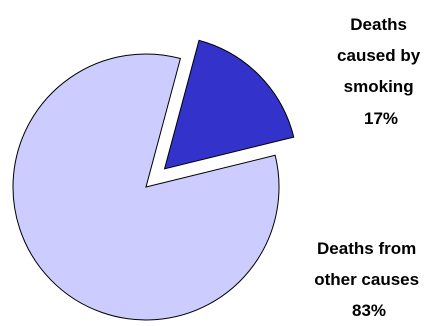 Image resolution: width=443 pixels, height=326 pixels. What do you see at coordinates (378, 24) in the screenshot?
I see `slice-label-smoking-line-1: Deaths` at bounding box center [378, 24].